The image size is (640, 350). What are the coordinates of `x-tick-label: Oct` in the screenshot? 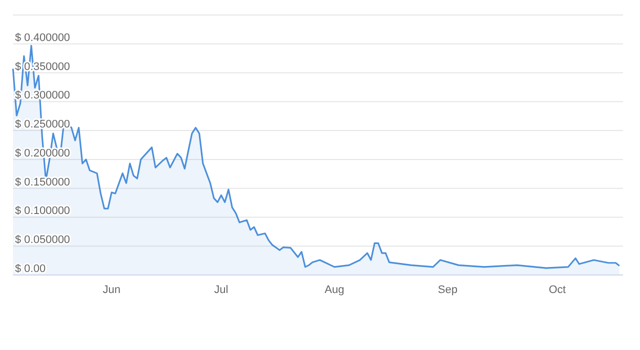 It's located at (557, 290).